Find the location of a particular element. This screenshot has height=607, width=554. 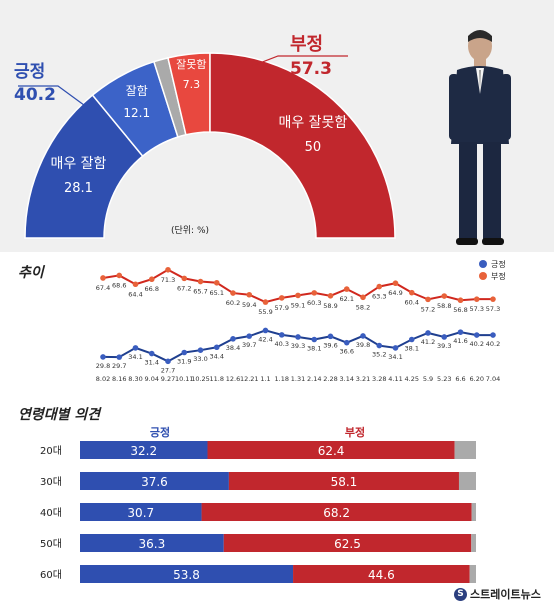

data-label: 71.3 is located at coordinates (168, 280).